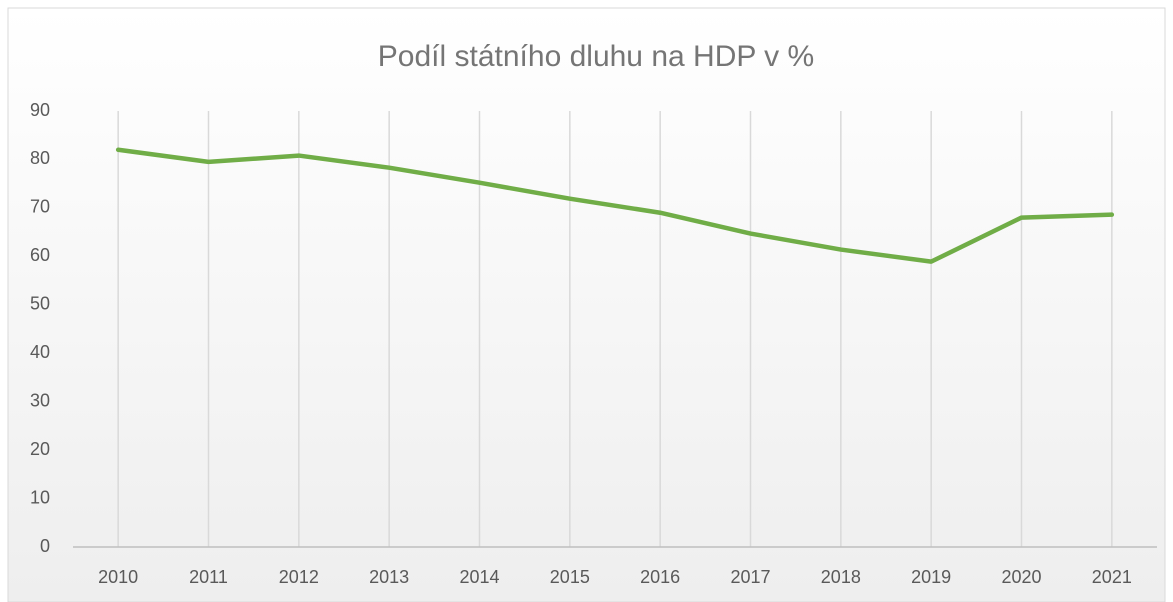 The image size is (1173, 602). What do you see at coordinates (45, 546) in the screenshot?
I see `y-tick-label: 0` at bounding box center [45, 546].